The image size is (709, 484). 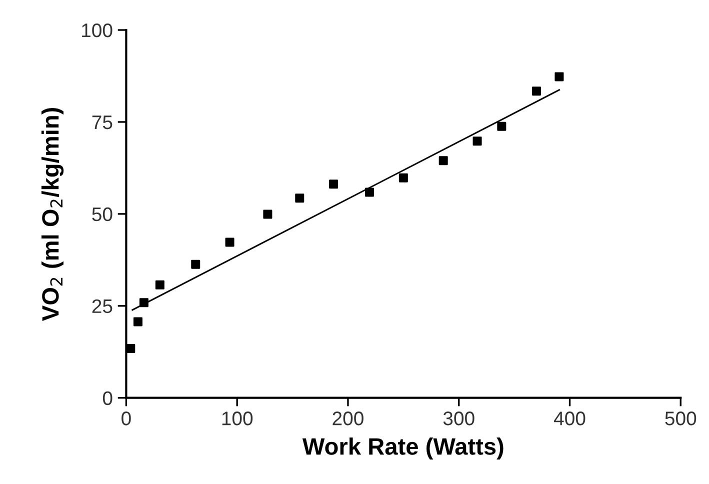 What do you see at coordinates (102, 123) in the screenshot?
I see `y-tick-label: 75` at bounding box center [102, 123].